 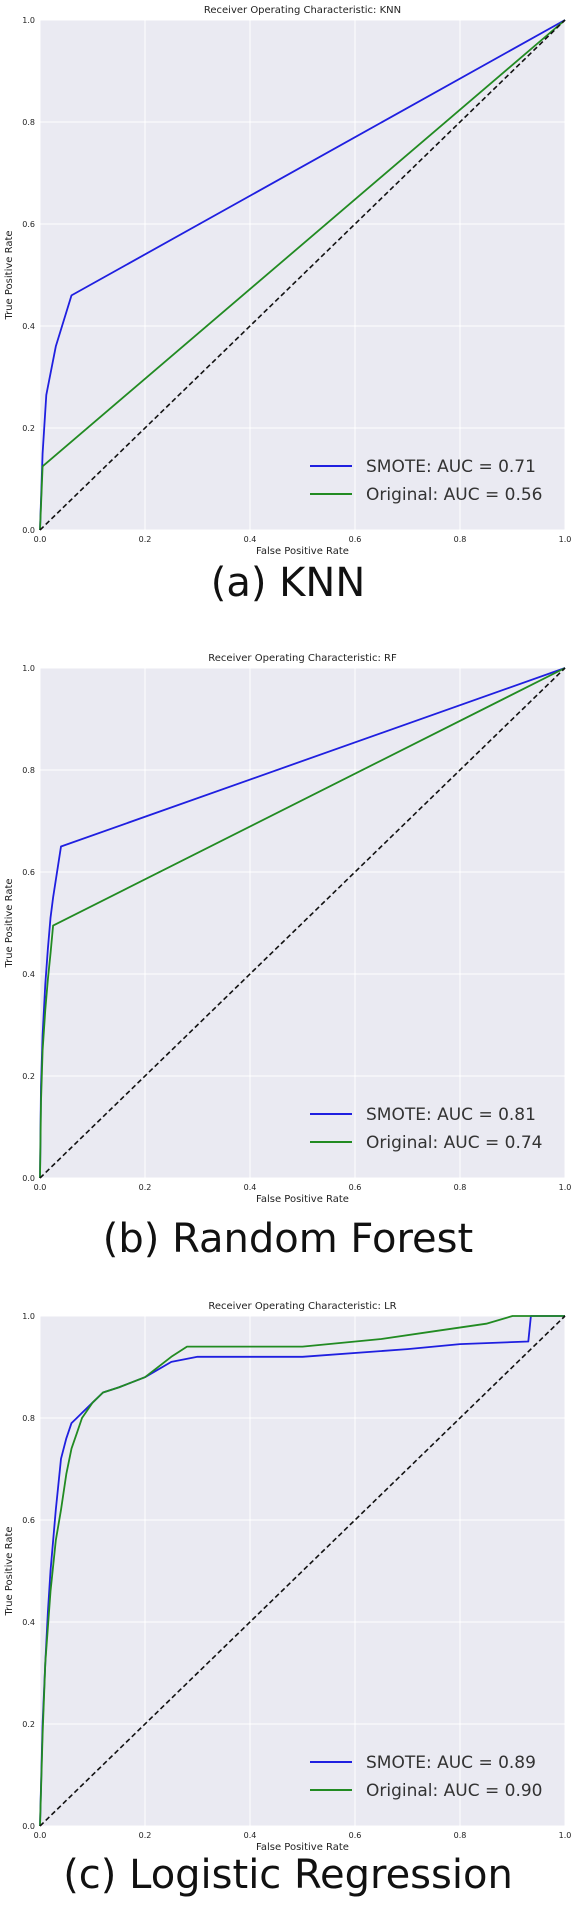 What do you see at coordinates (302, 10) in the screenshot?
I see `chart-title: Receiver Operating Characteristic: KNN` at bounding box center [302, 10].